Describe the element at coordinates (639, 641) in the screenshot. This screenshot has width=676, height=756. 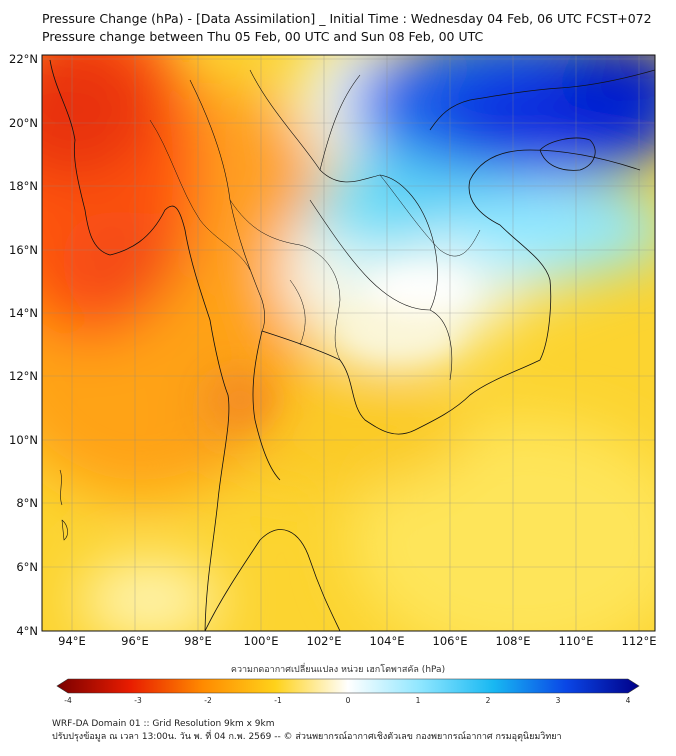
I see `lon-label: 112°E` at that location.